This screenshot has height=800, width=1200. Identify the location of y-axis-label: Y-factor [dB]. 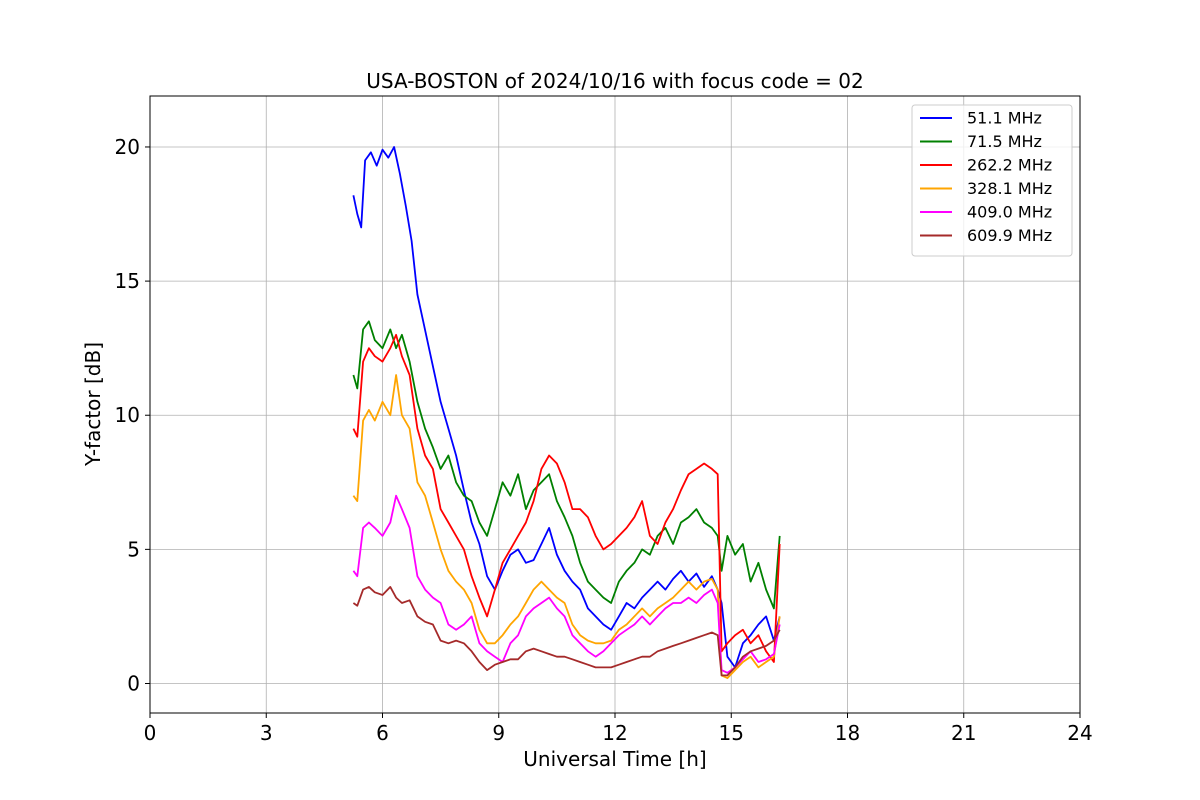
(93, 404).